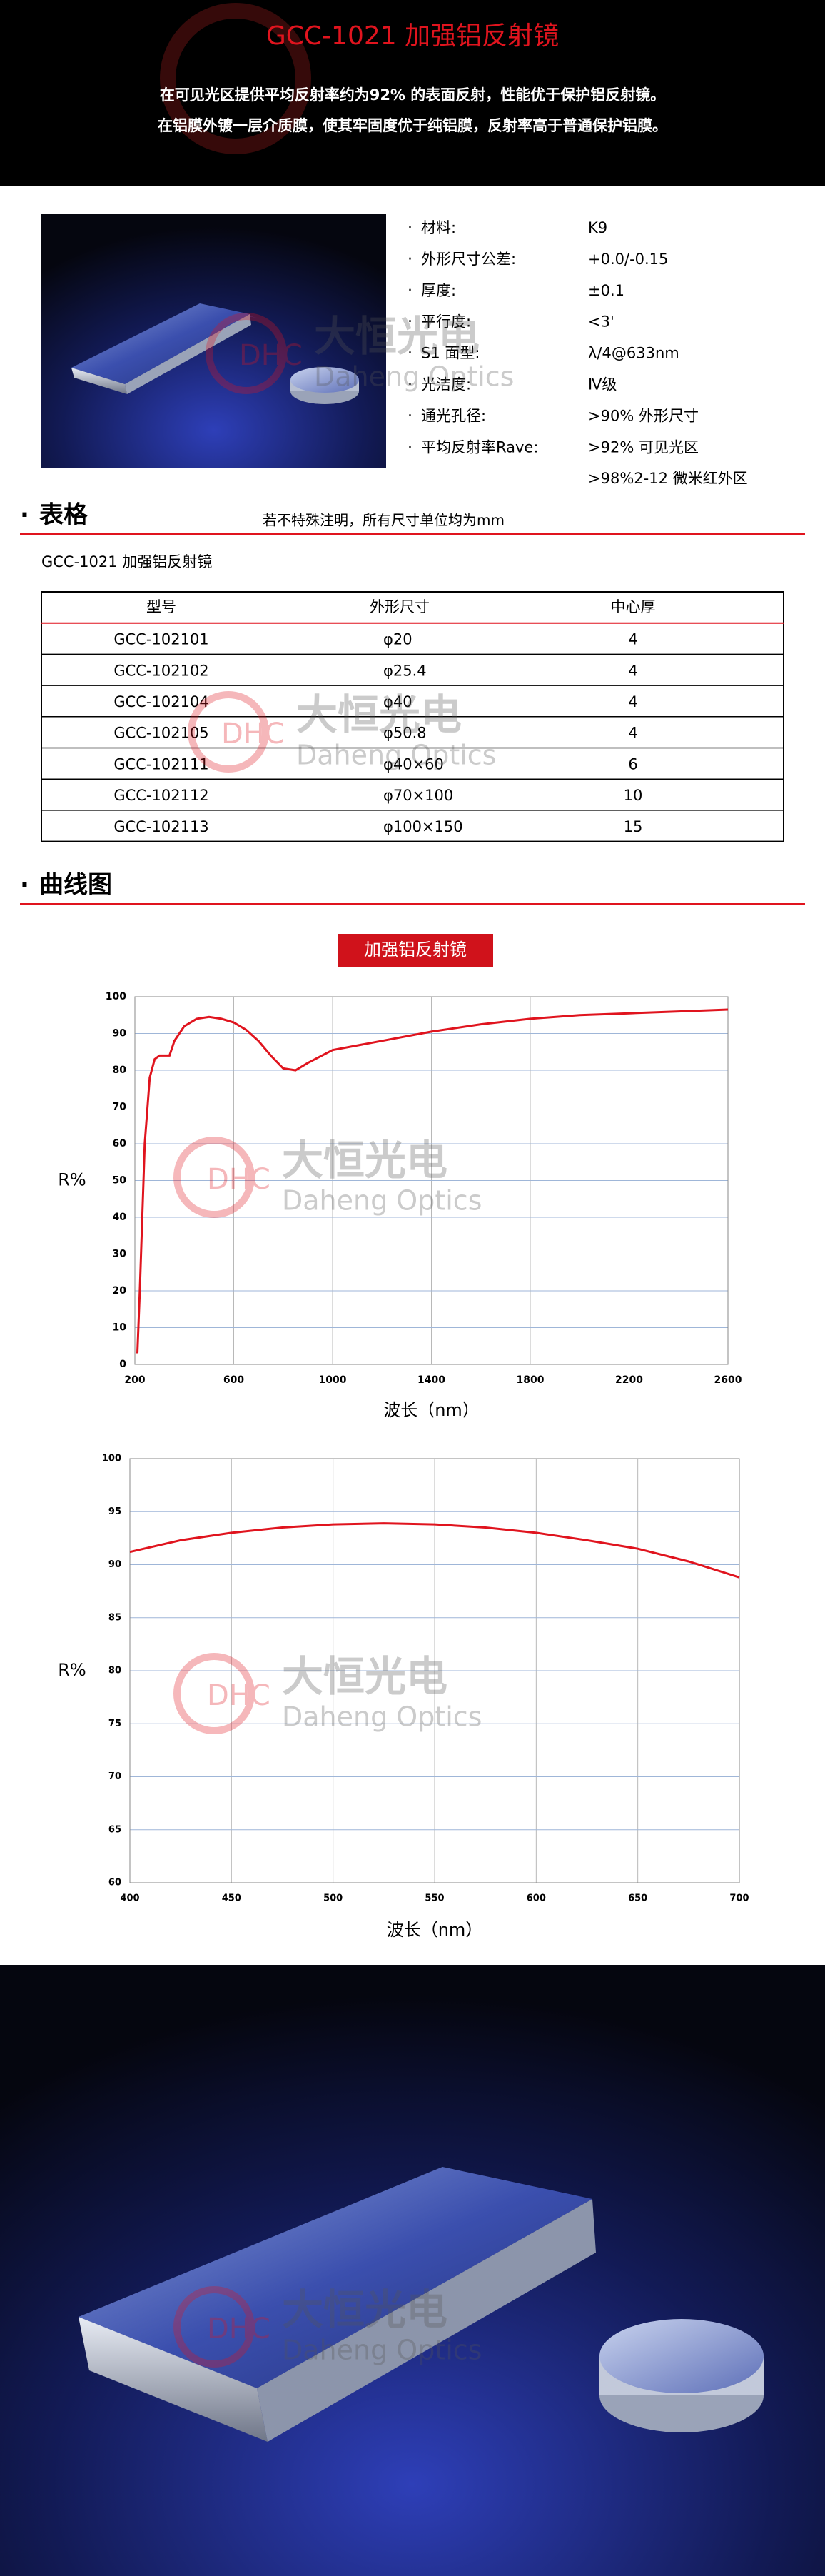  I want to click on spec-value: Ⅳ级, so click(602, 385).